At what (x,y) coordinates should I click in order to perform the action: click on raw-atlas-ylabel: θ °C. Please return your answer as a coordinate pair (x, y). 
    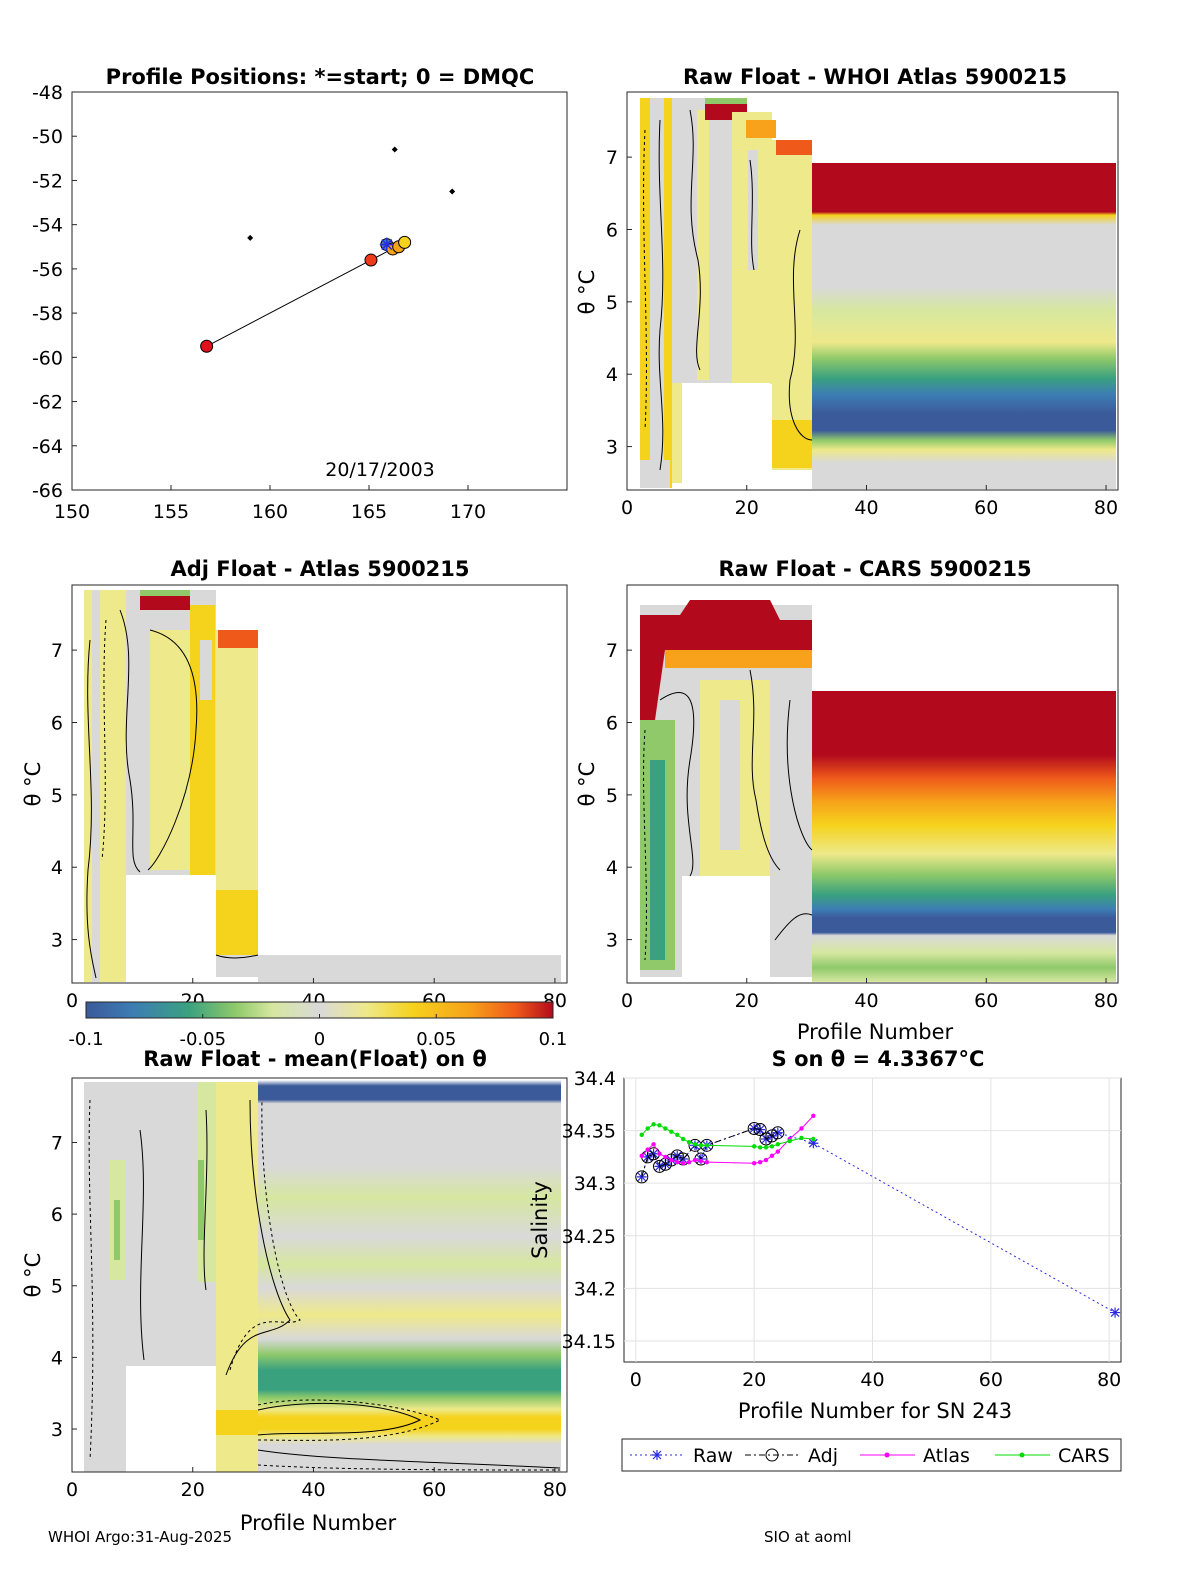
    Looking at the image, I should click on (587, 292).